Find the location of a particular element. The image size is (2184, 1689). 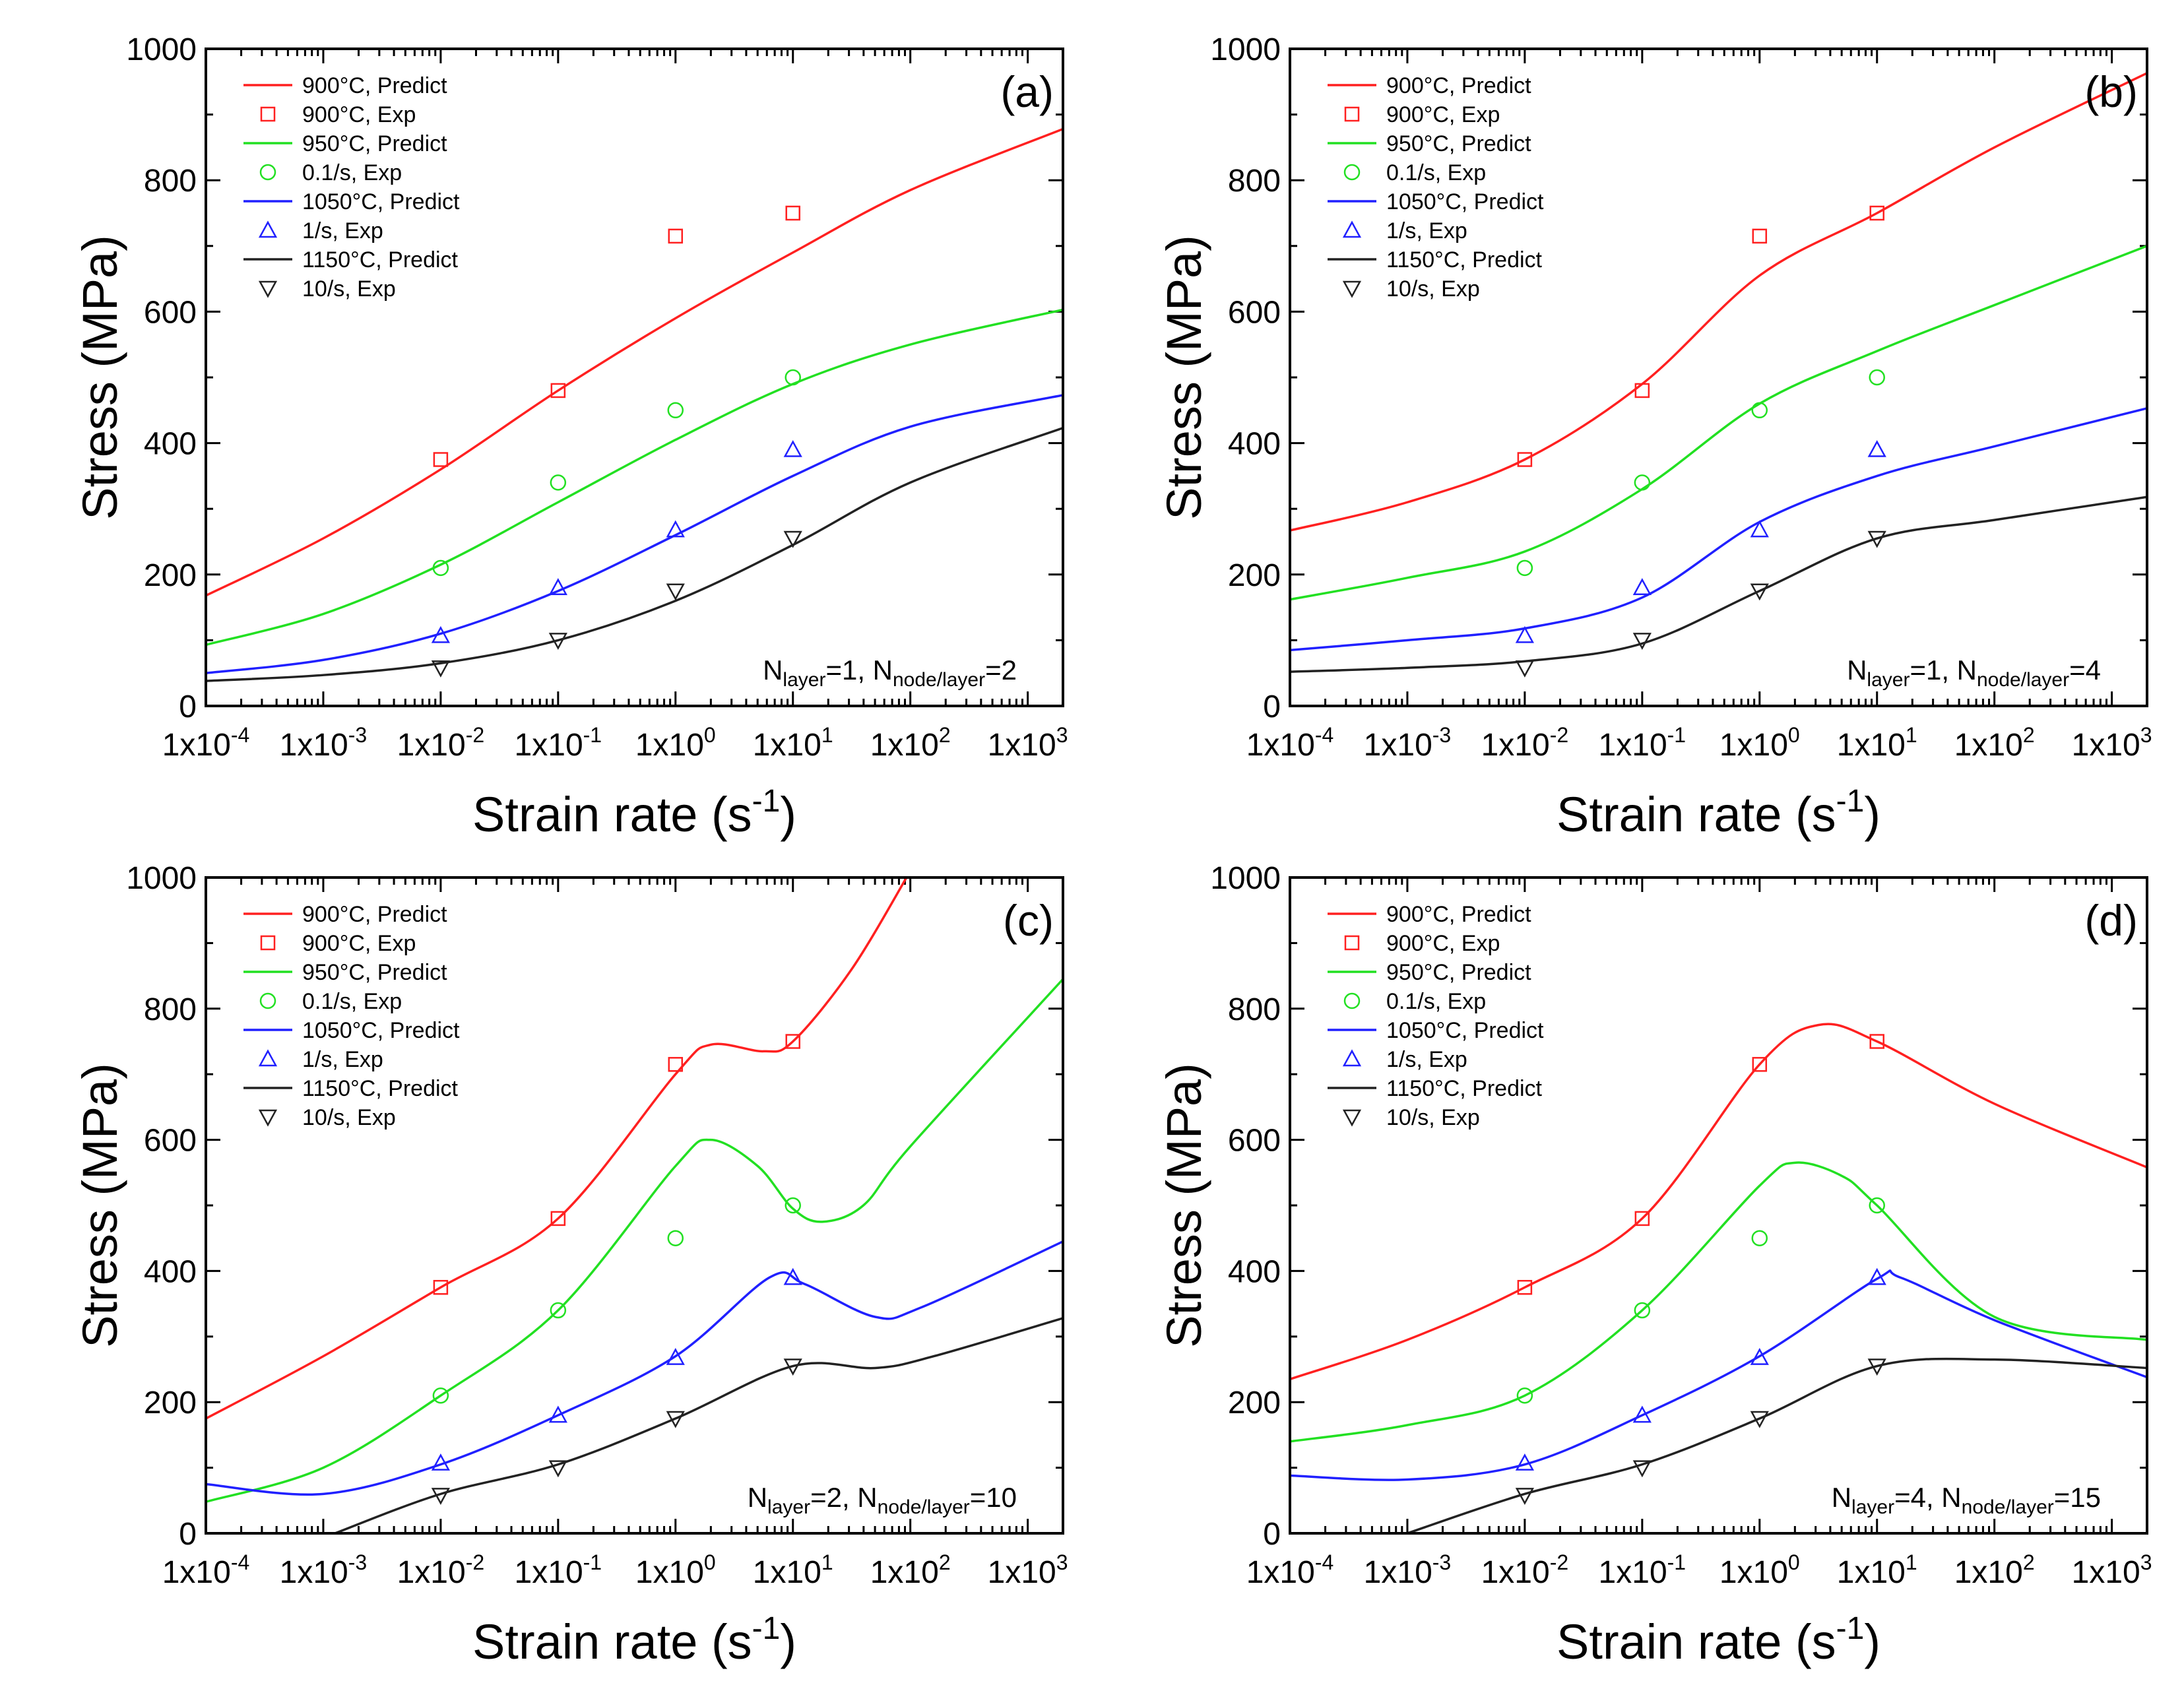

x-tick-label: 1x10² is located at coordinates (1994, 743).